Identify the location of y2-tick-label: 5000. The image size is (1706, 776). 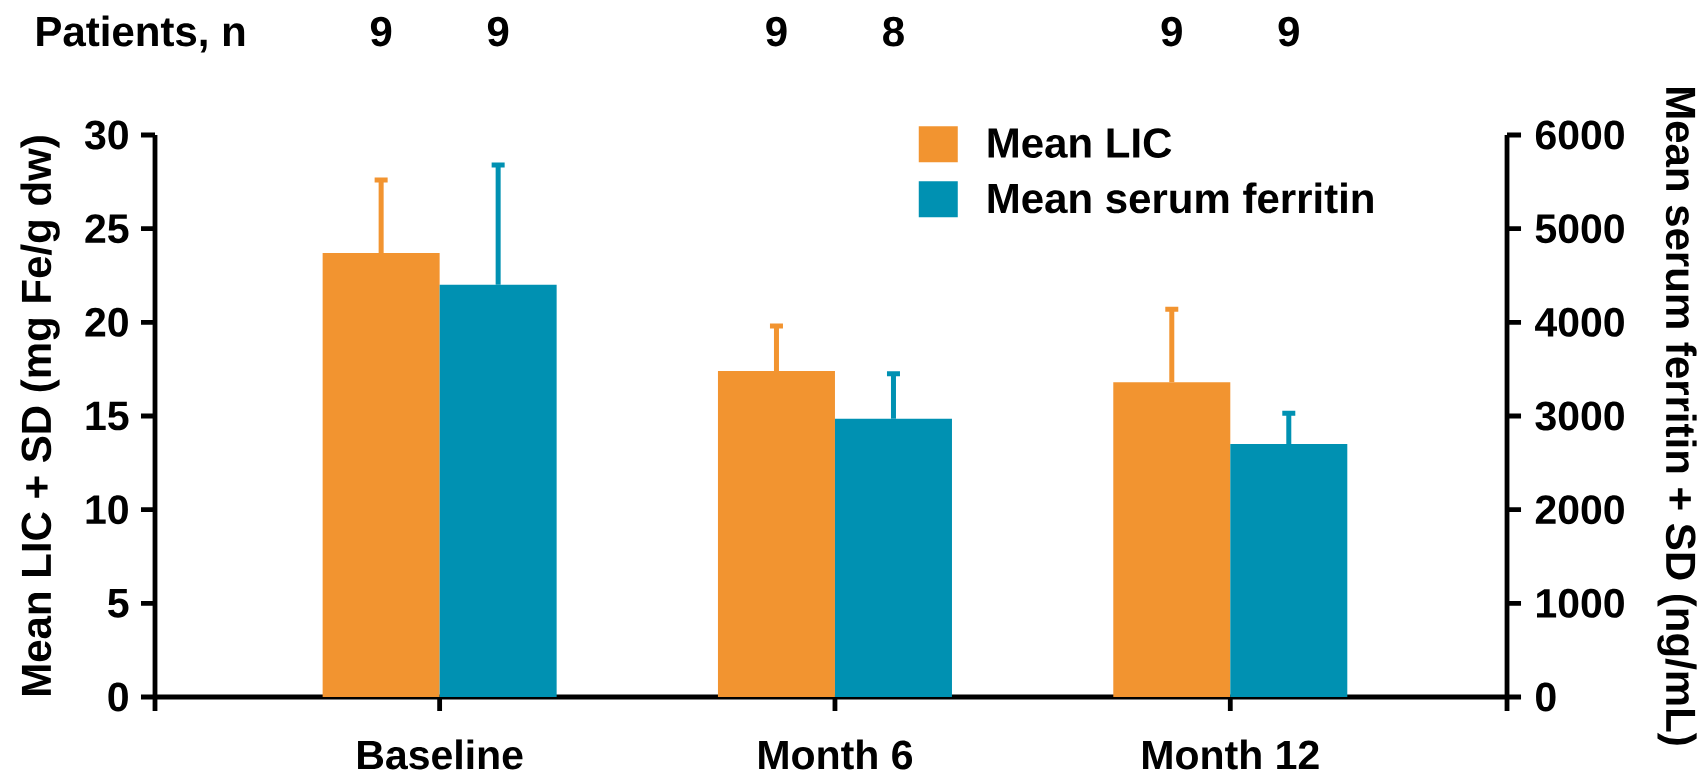
(1579, 229).